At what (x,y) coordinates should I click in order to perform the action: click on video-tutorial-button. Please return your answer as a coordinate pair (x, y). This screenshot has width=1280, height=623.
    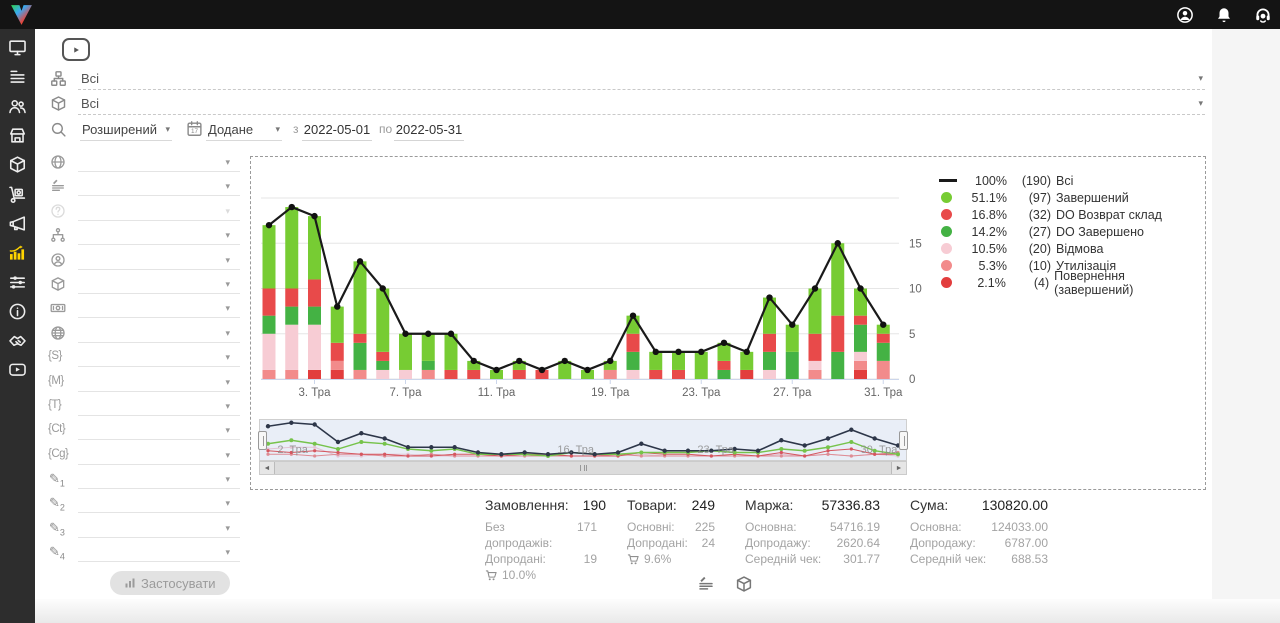
    Looking at the image, I should click on (76, 49).